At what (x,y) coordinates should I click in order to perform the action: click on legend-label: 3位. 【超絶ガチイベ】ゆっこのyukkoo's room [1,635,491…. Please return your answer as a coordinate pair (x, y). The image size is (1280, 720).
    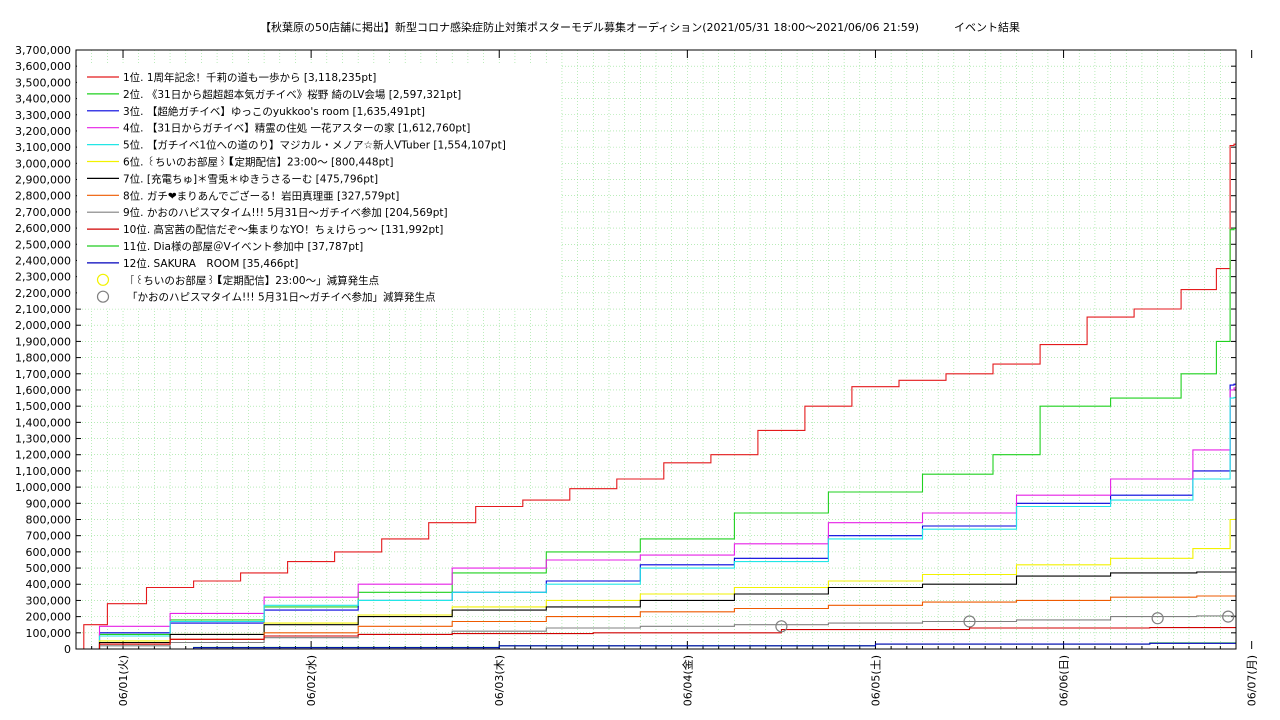
    Looking at the image, I should click on (274, 111).